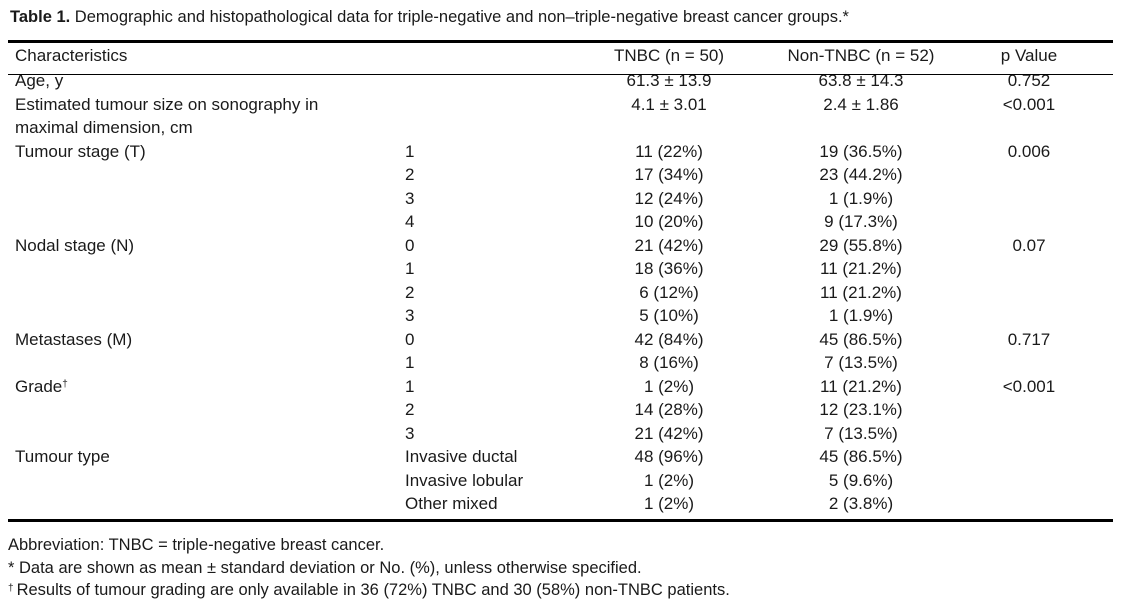 This screenshot has width=1122, height=608. I want to click on top-rule, so click(560, 41).